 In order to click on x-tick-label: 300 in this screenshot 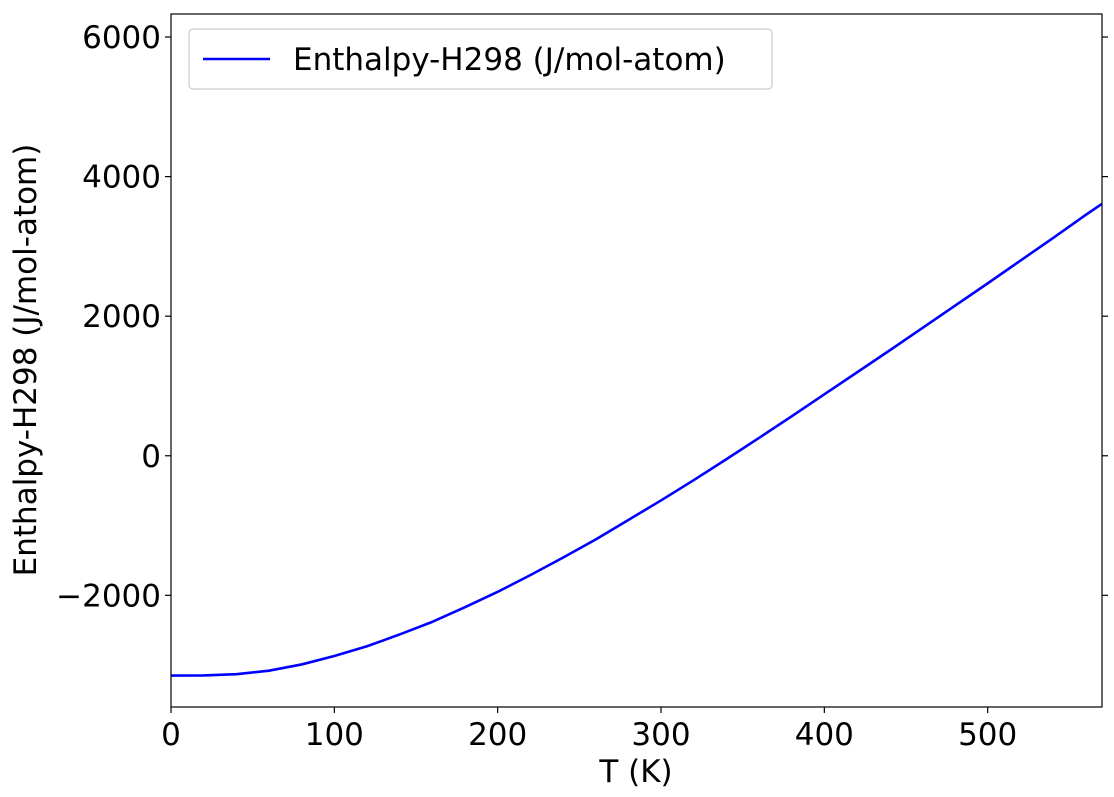, I will do `click(660, 735)`.